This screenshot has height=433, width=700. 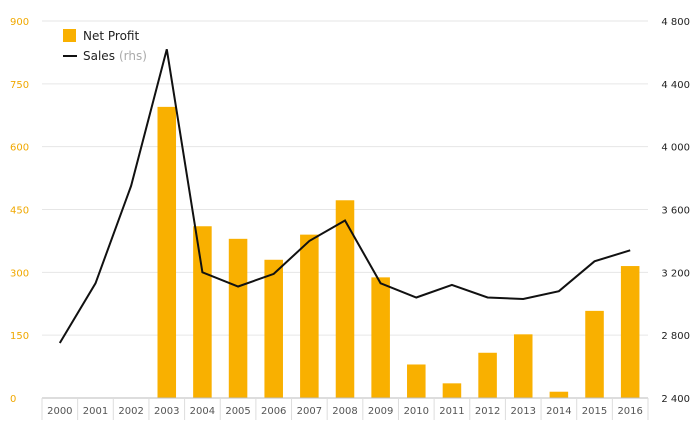 I want to click on legend: Net Profit Sales (rhs), so click(x=105, y=46).